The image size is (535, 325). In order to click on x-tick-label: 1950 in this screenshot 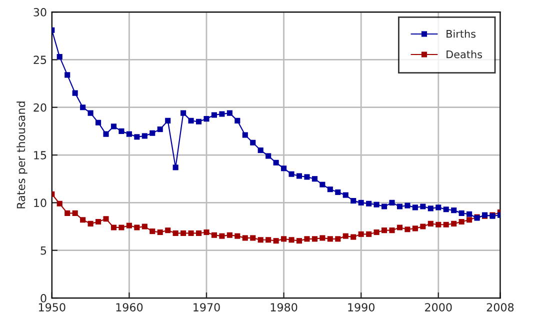, I will do `click(52, 307)`.